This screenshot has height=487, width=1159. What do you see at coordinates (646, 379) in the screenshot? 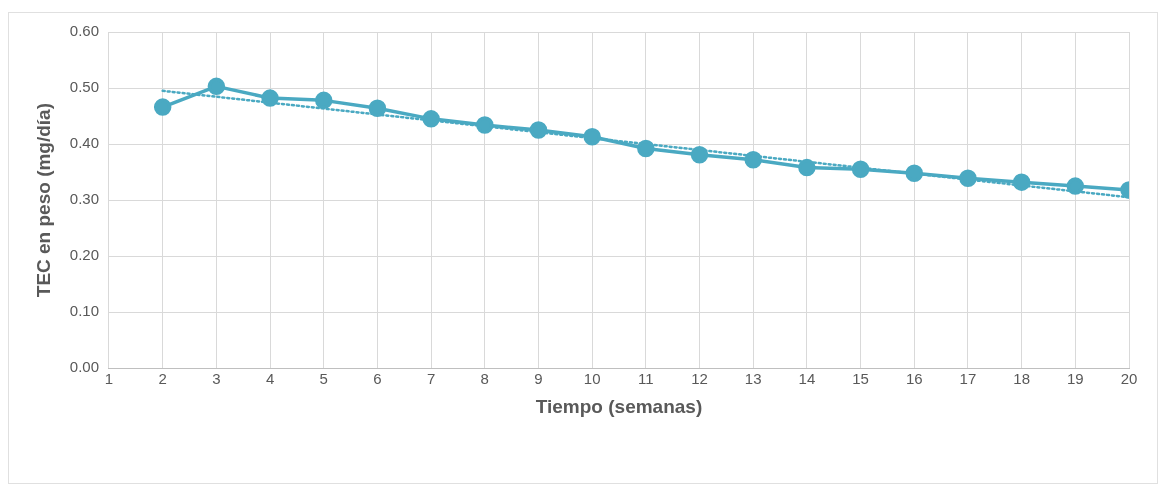
I see `x-tick-label: 11` at bounding box center [646, 379].